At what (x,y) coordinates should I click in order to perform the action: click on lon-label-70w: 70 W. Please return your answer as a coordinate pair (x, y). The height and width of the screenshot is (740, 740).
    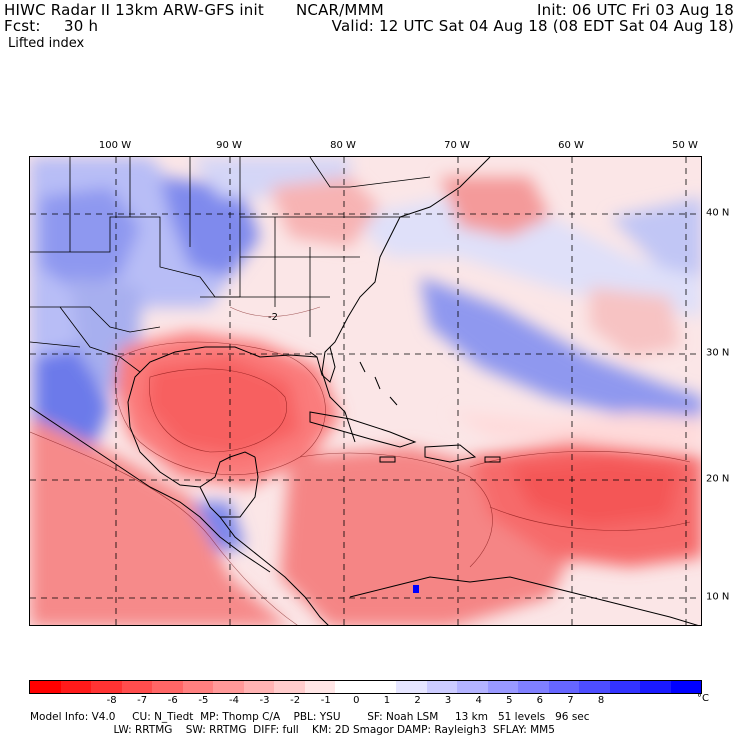
    Looking at the image, I should click on (457, 145).